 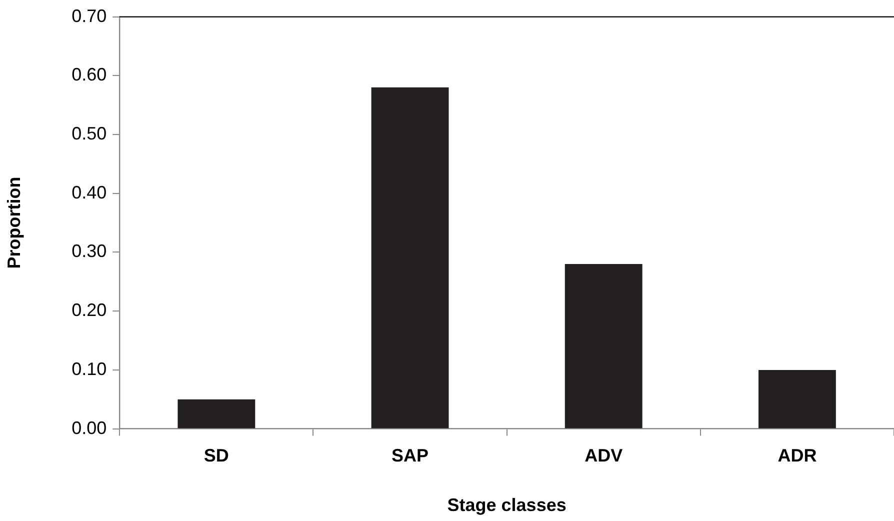 I want to click on x-axis-title: Stage classes, so click(x=506, y=505).